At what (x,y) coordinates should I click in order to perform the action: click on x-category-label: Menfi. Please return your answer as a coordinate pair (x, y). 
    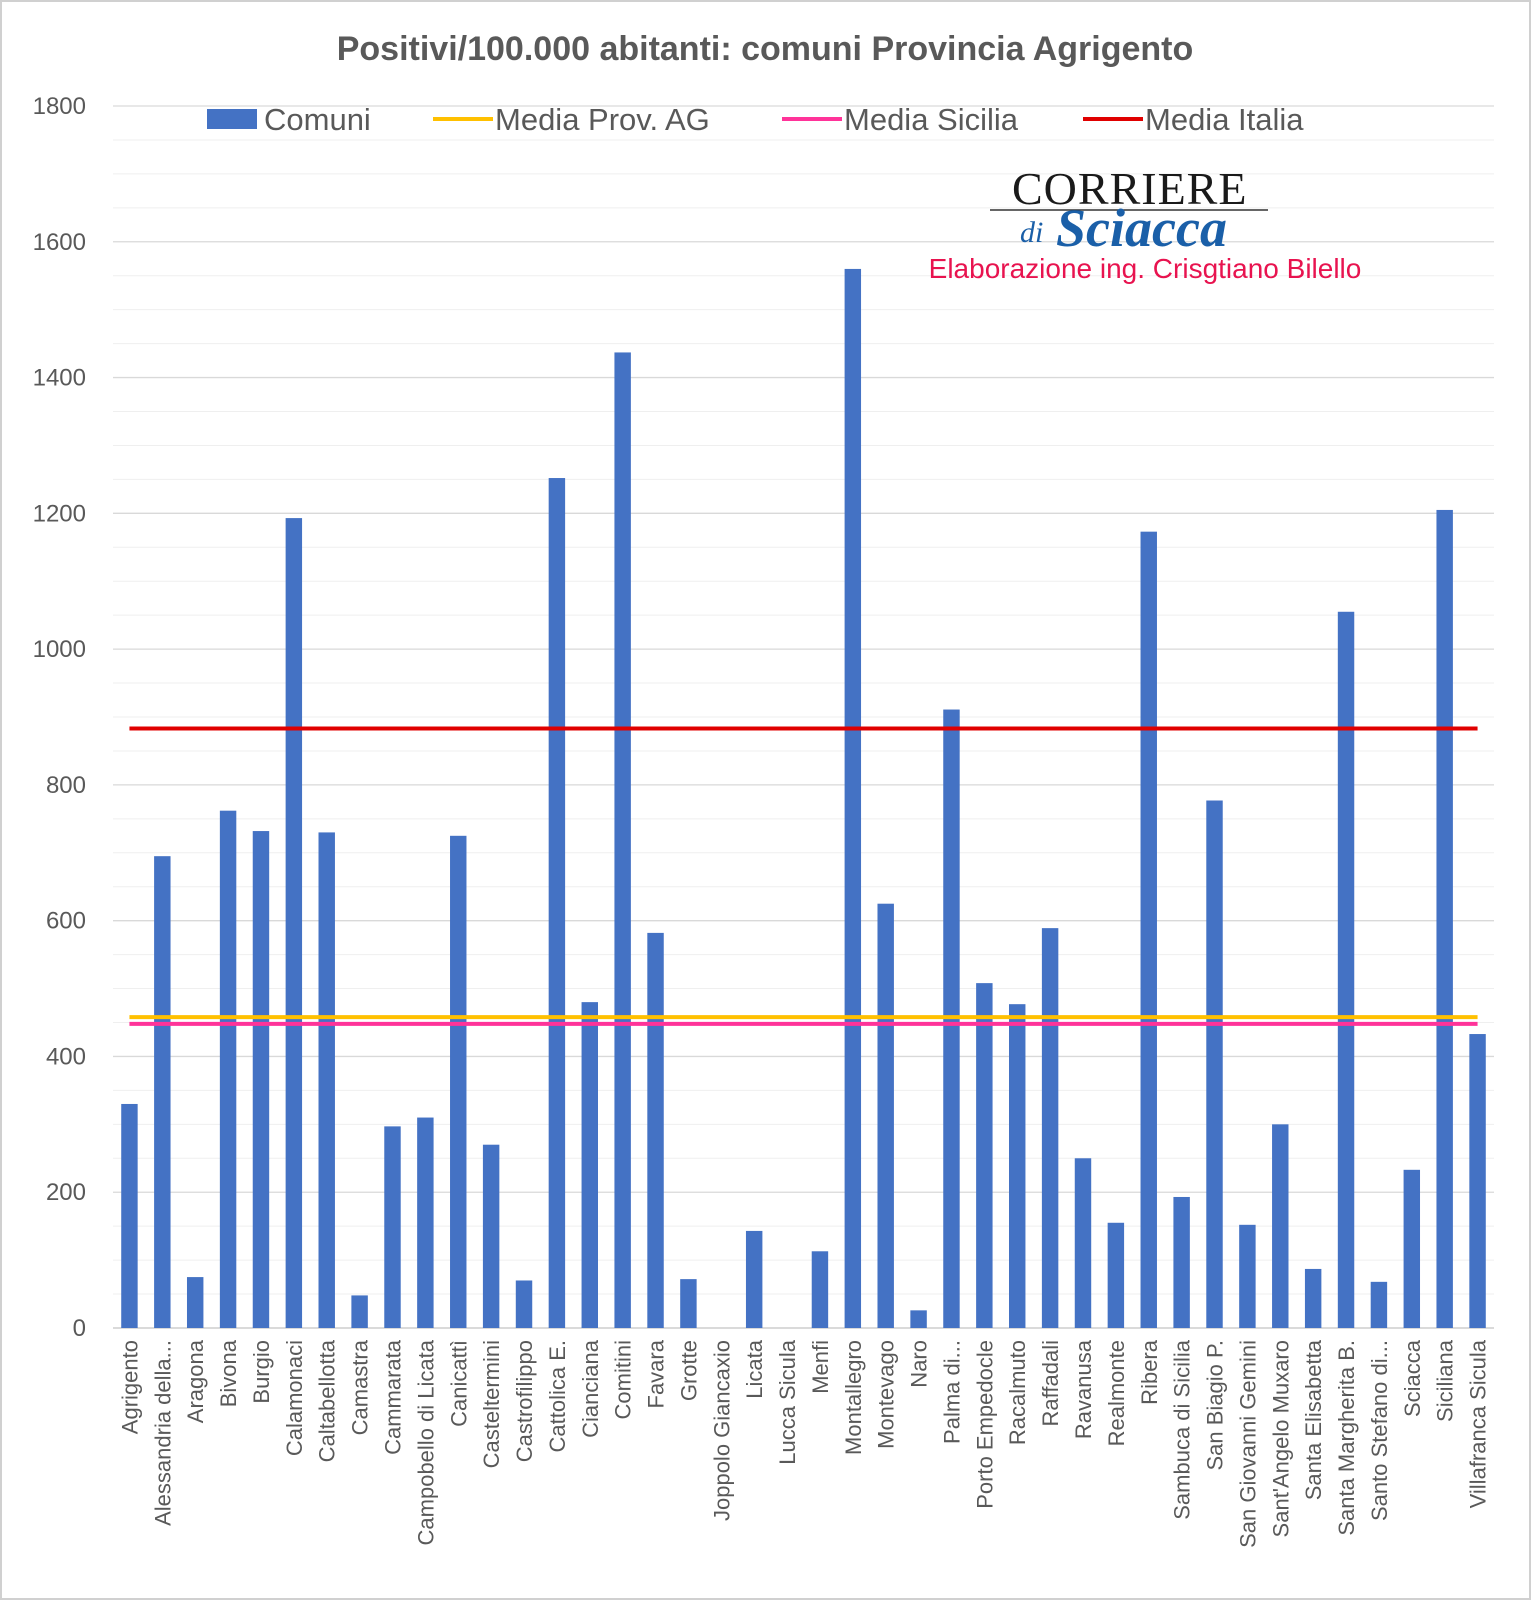
    Looking at the image, I should click on (820, 1367).